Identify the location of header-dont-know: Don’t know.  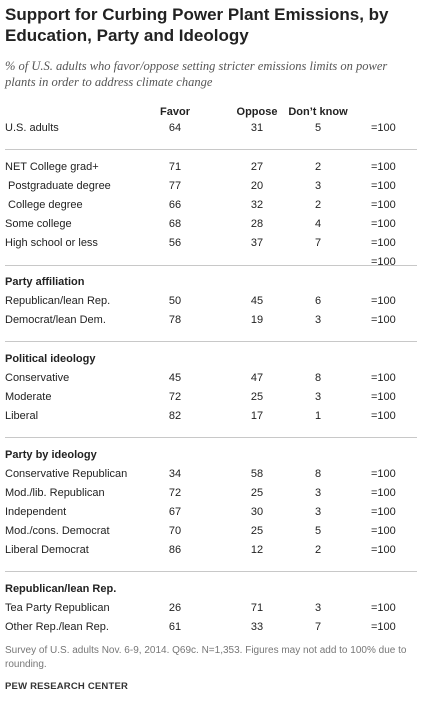
(318, 112).